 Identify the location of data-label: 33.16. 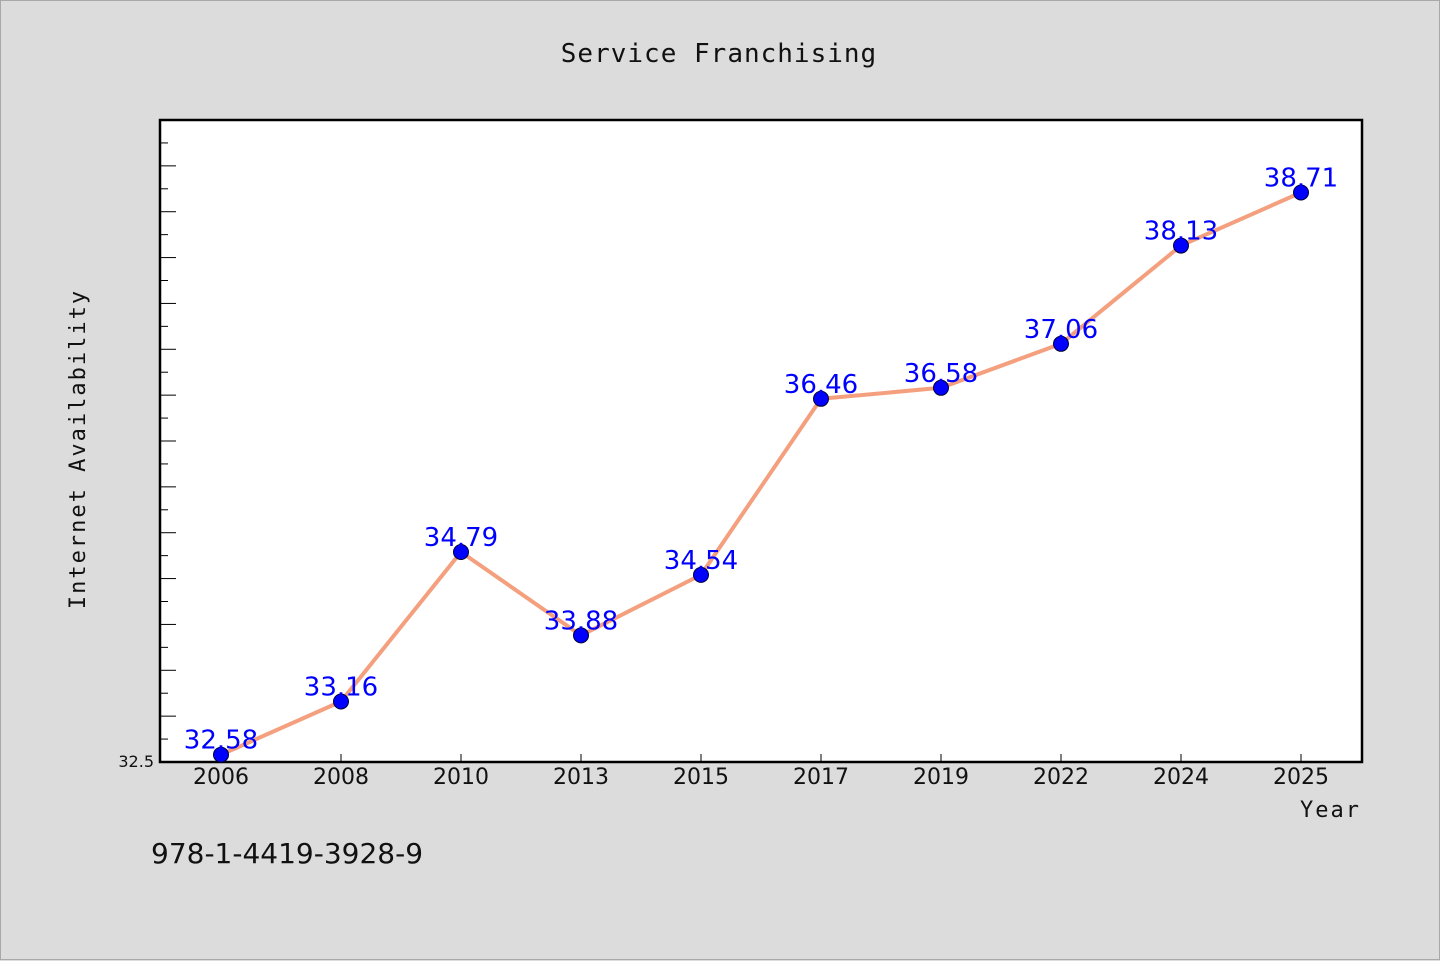
(341, 688).